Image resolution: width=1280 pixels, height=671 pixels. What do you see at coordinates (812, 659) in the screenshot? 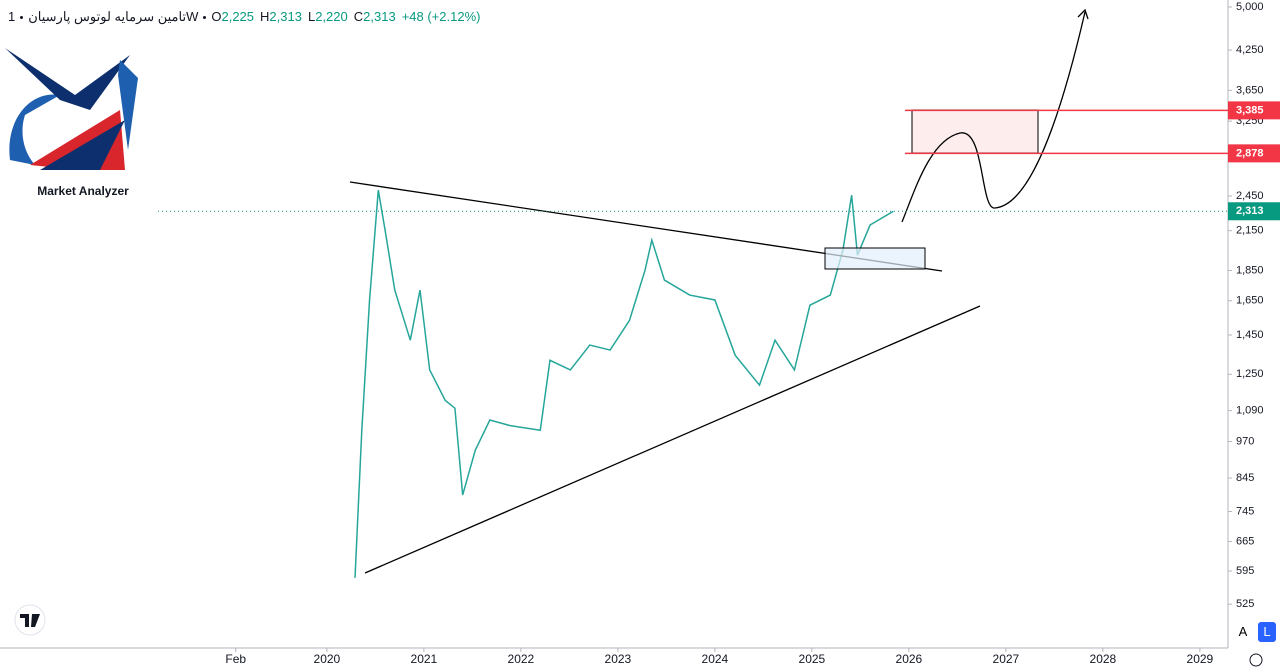
I see `x-tick-label: 2025` at bounding box center [812, 659].